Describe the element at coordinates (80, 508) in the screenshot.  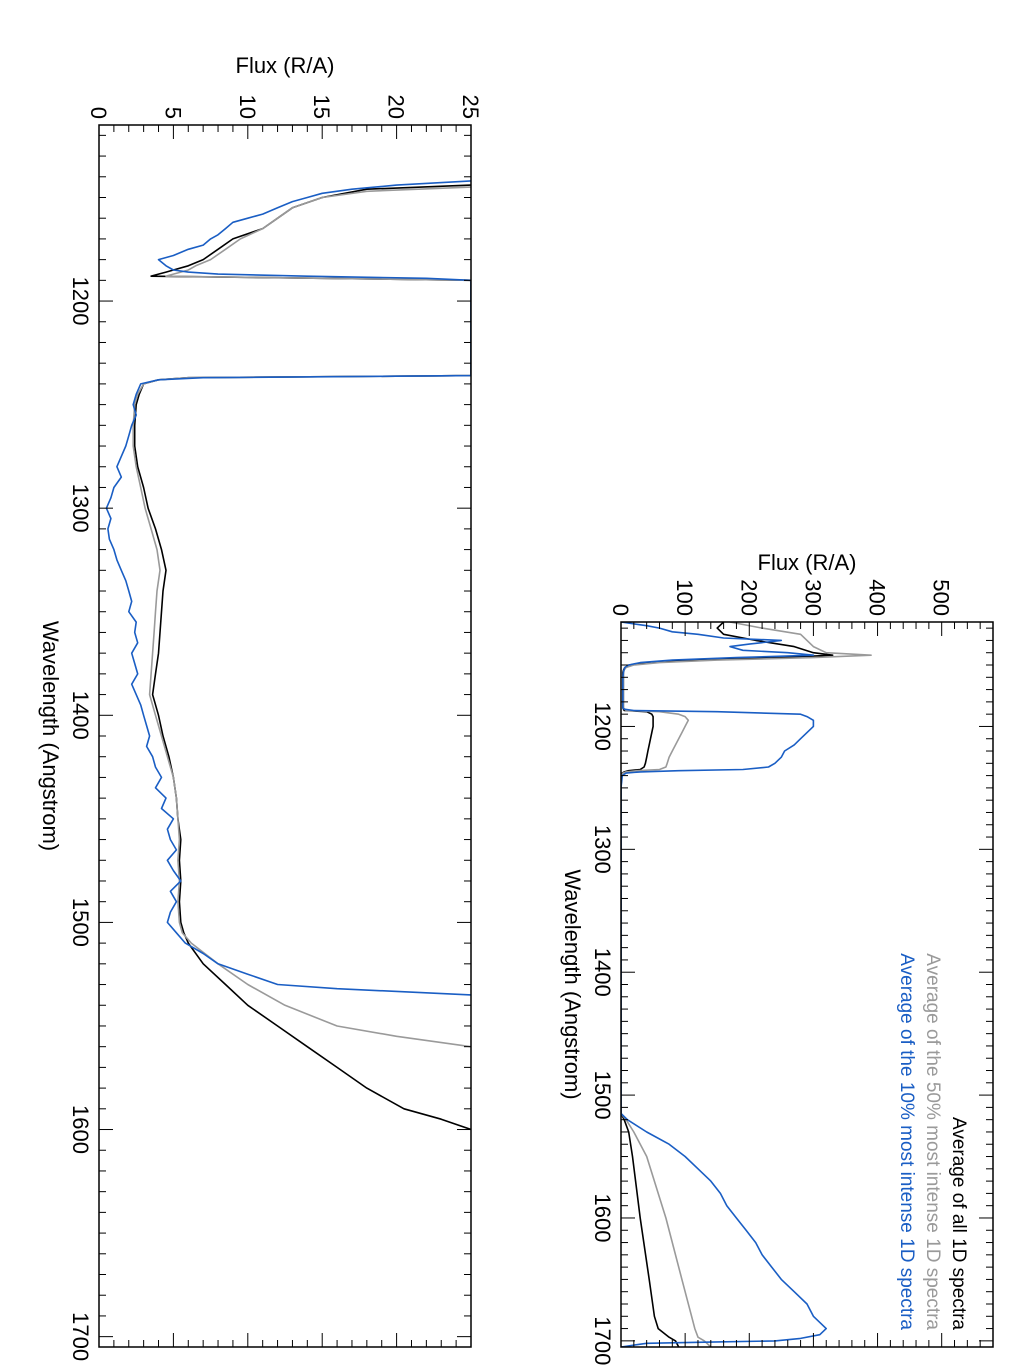
I see `bot-x-tick-label: 1300` at that location.